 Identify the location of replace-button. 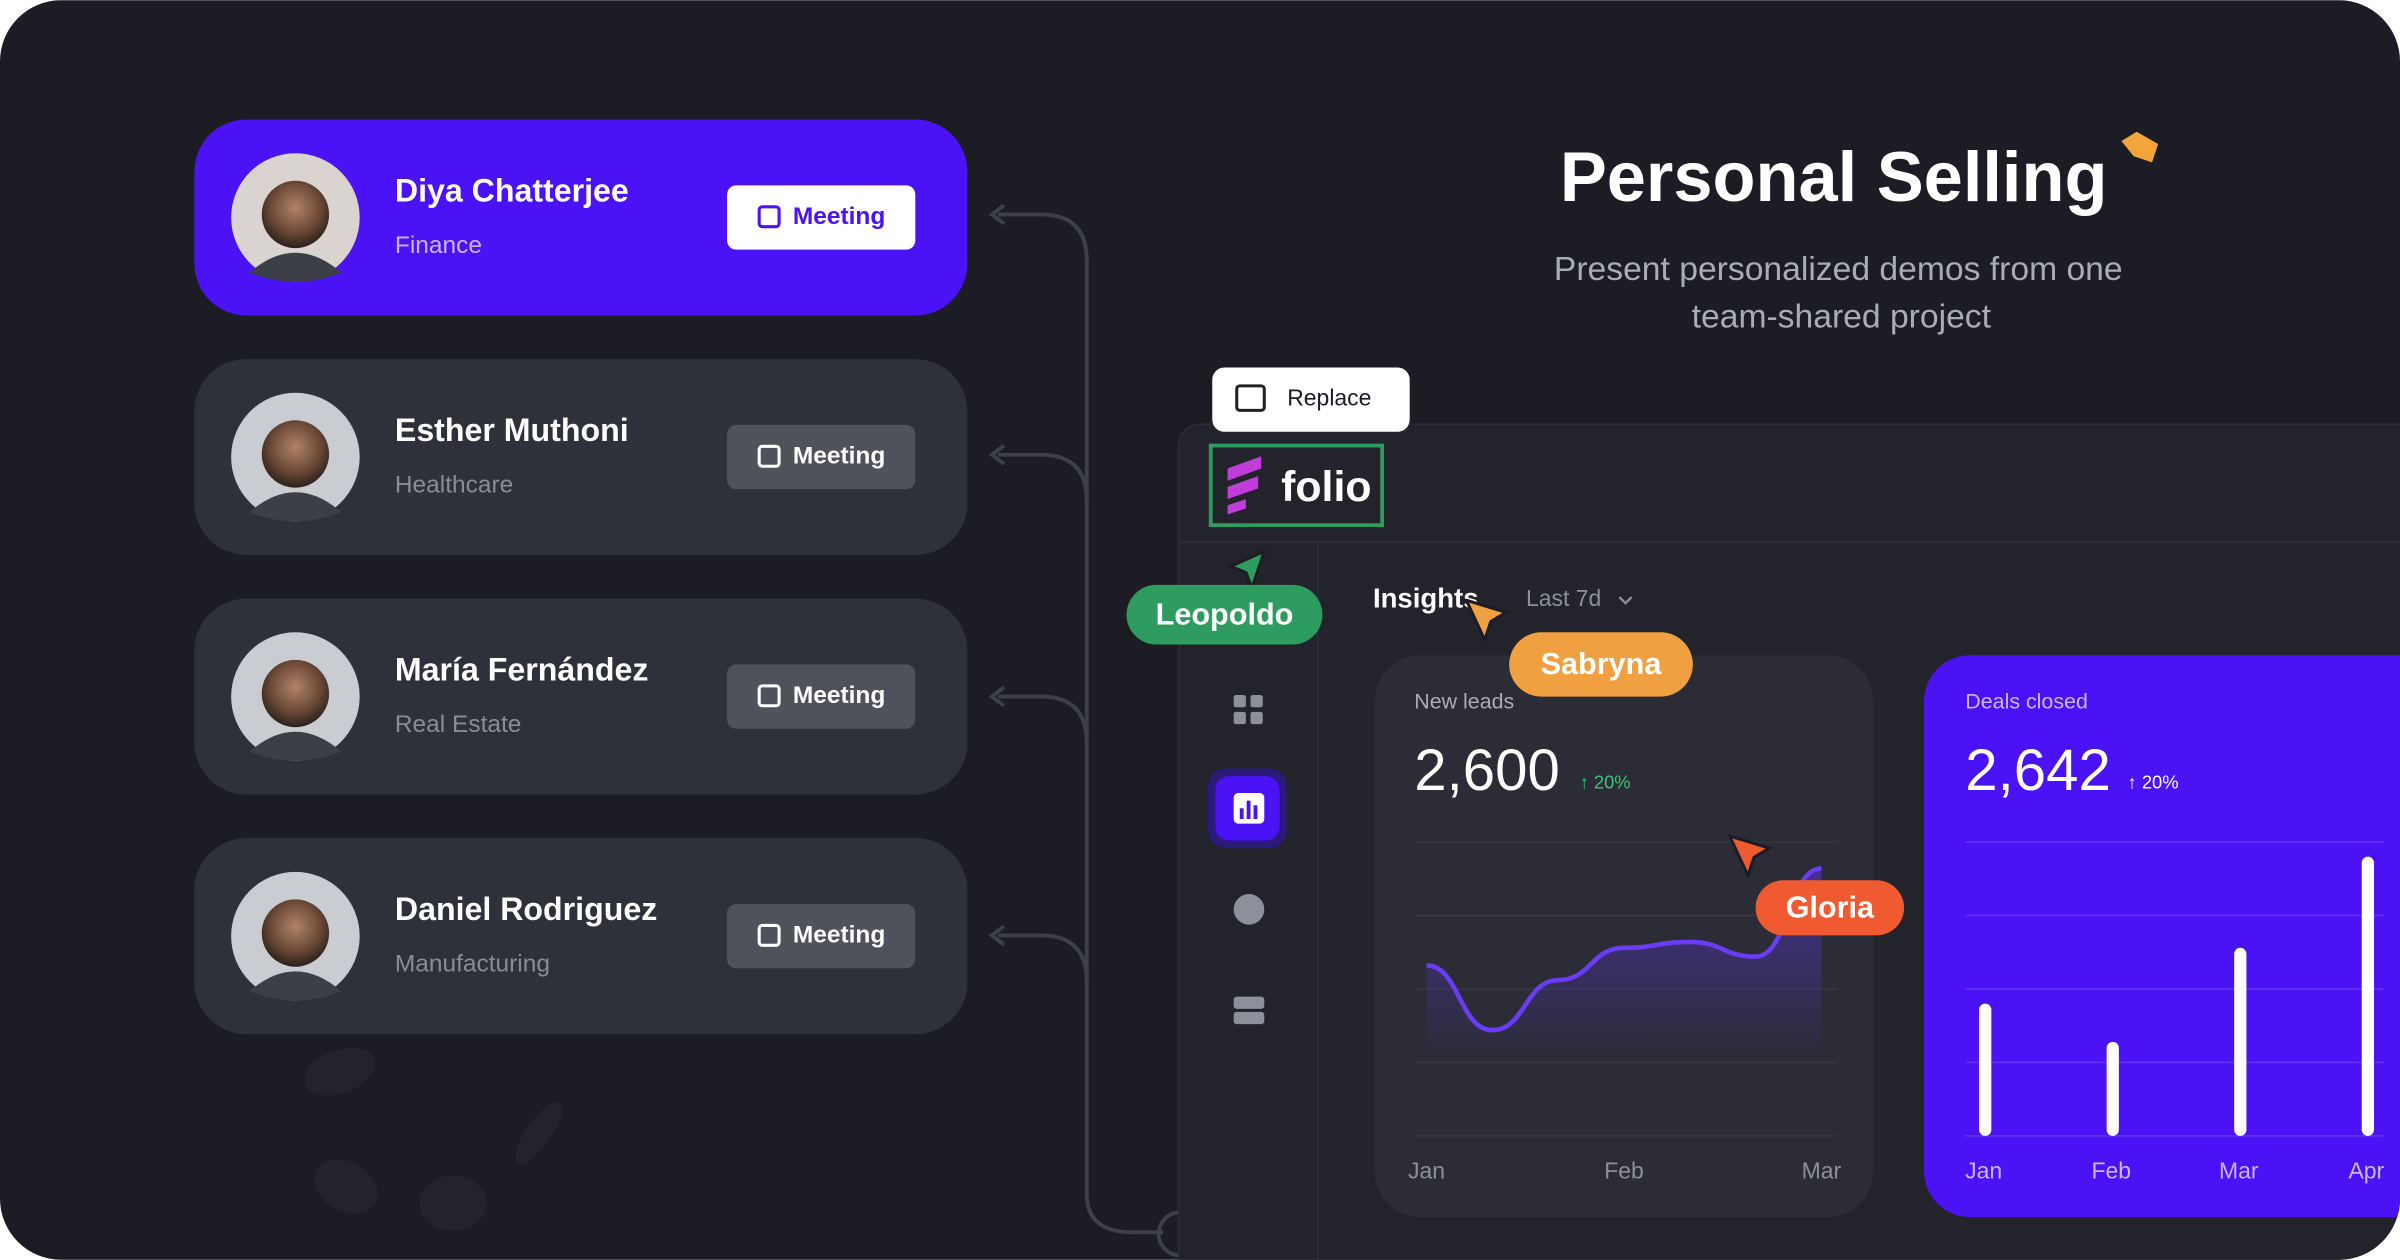
(1311, 399).